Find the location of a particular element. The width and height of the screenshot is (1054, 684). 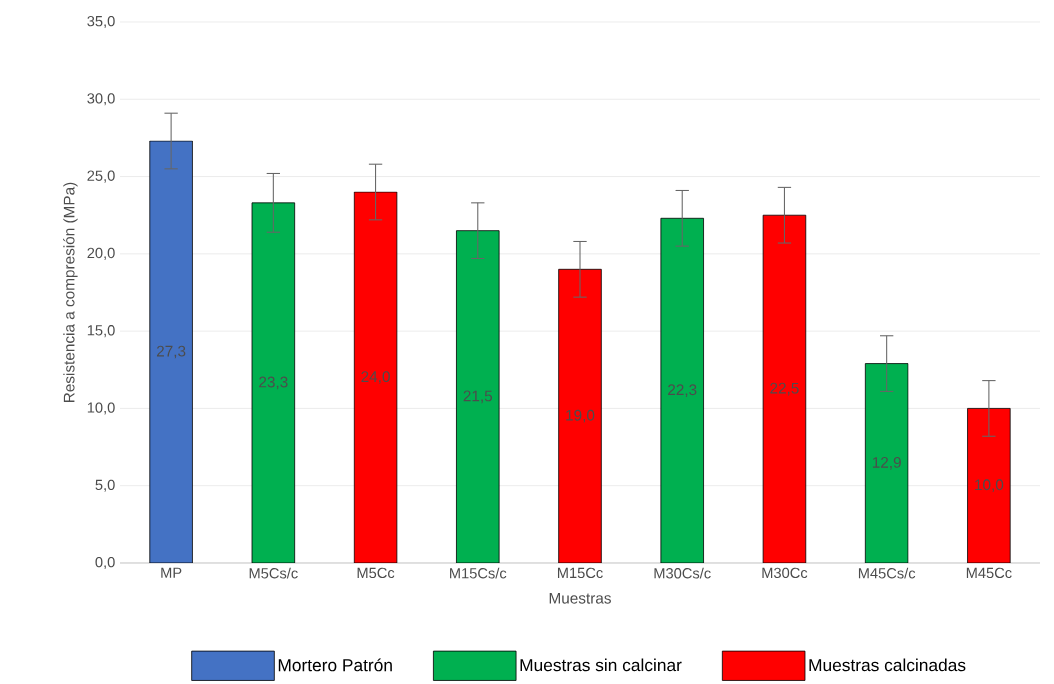

x-tick-label: MP is located at coordinates (171, 572).